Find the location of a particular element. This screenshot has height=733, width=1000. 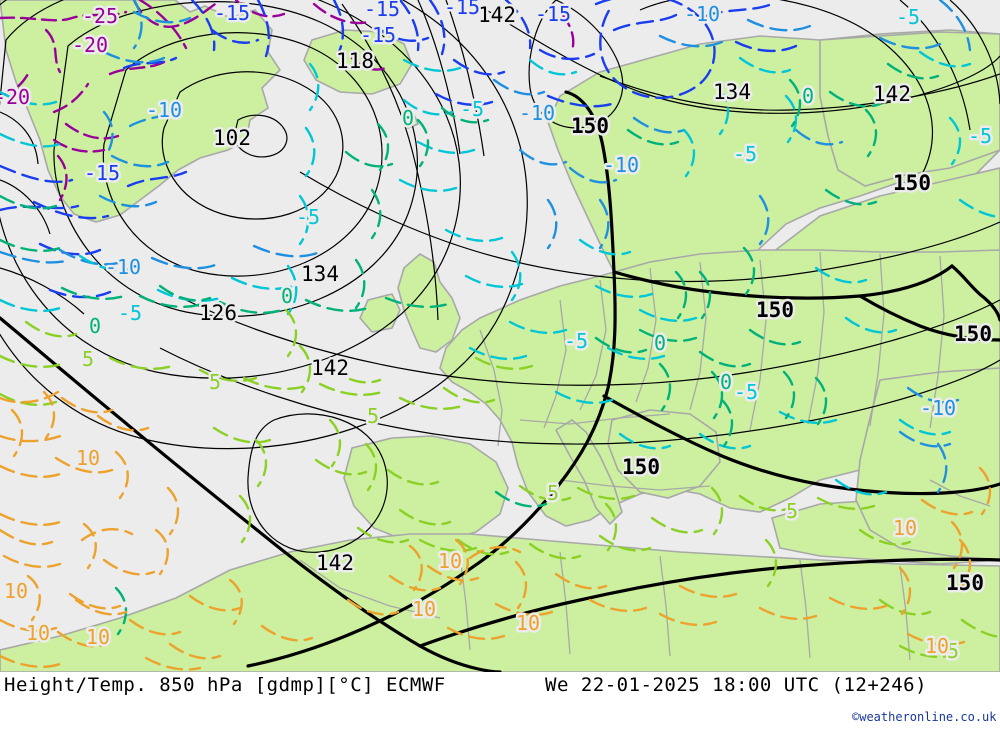

isotherm-neg5-am is located at coordinates (861, 487).